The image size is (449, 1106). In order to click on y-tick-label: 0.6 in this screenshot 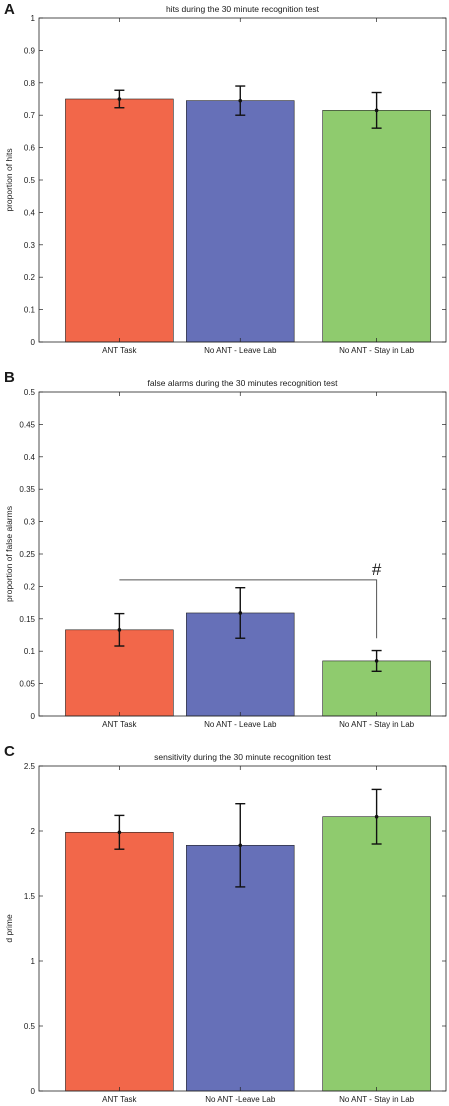, I will do `click(30, 148)`.